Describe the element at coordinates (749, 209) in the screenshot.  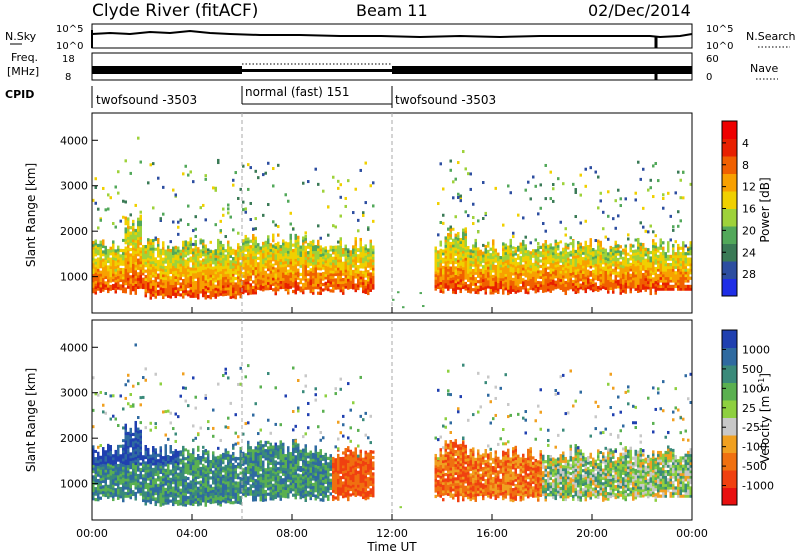
I see `colorbar-tick-label: 16` at that location.